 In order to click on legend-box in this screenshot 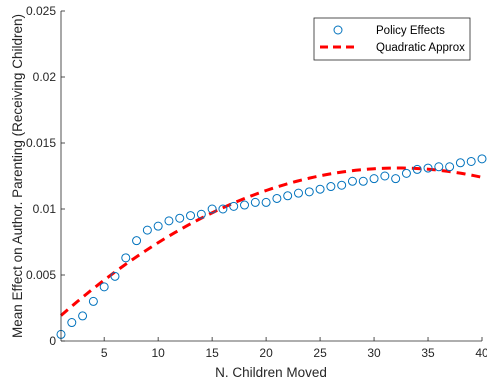, I will do `click(392, 39)`.